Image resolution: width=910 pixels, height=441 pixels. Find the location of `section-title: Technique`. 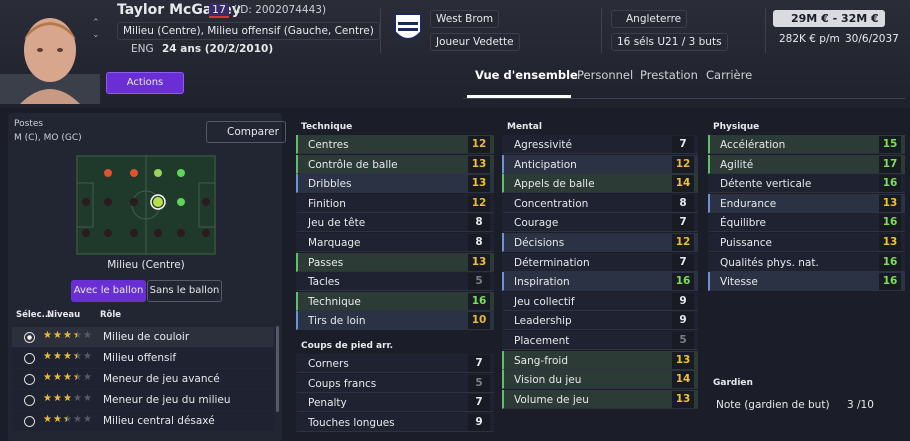

section-title: Technique is located at coordinates (327, 127).